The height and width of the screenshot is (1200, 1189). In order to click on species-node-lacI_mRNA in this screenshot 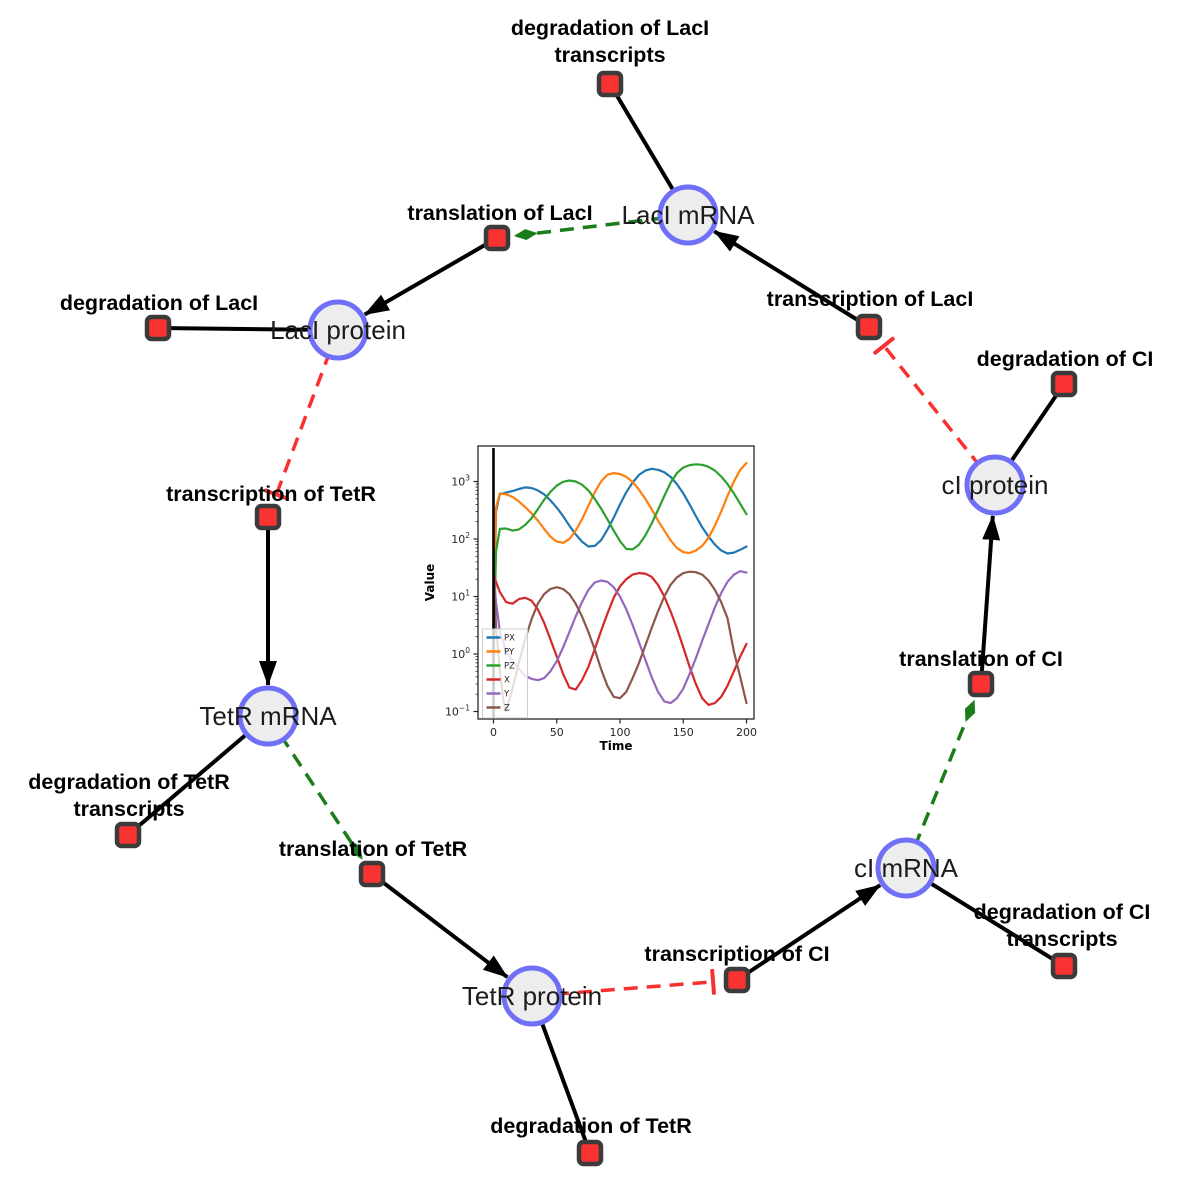, I will do `click(688, 215)`.